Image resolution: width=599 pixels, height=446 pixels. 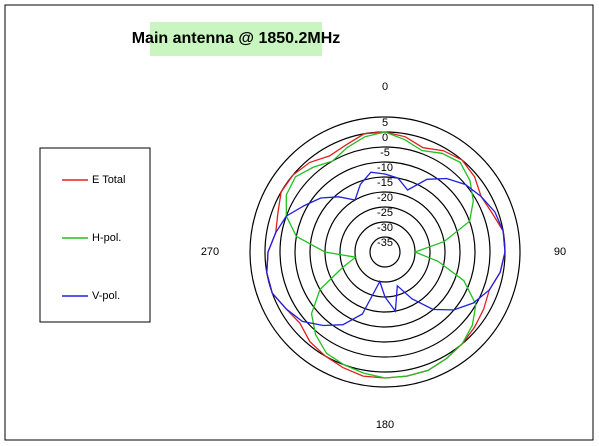 I want to click on legend-label: V-pol., so click(x=106, y=296).